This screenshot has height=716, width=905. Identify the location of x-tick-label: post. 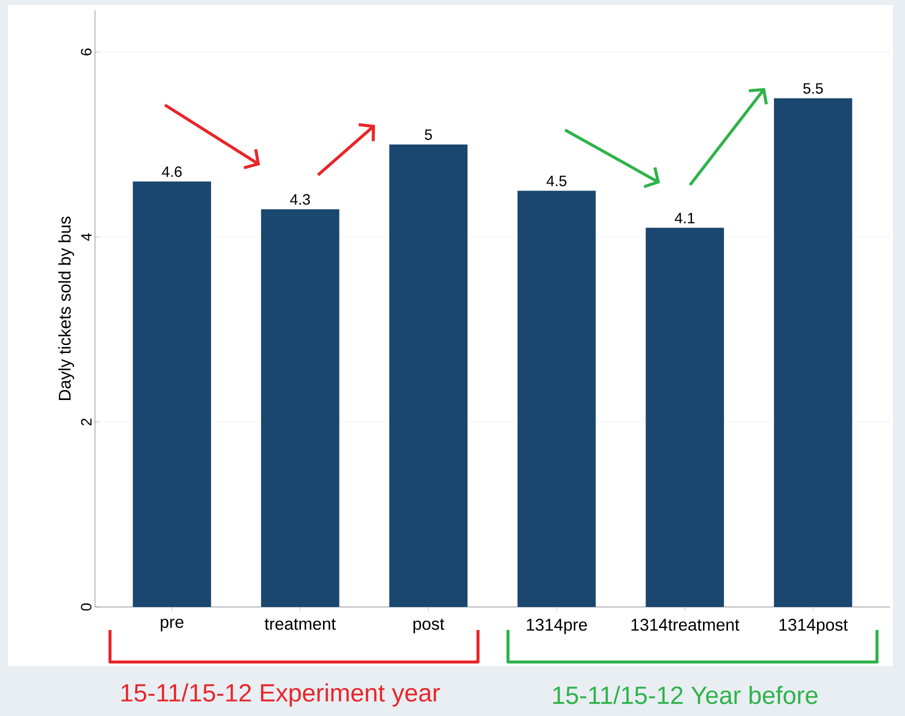
(428, 626).